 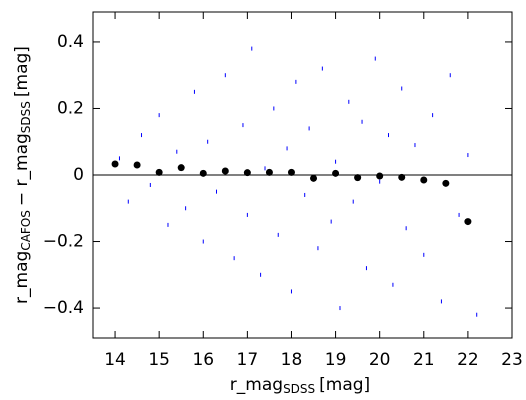 I want to click on y-tick-label: −0.4, so click(x=63, y=308).